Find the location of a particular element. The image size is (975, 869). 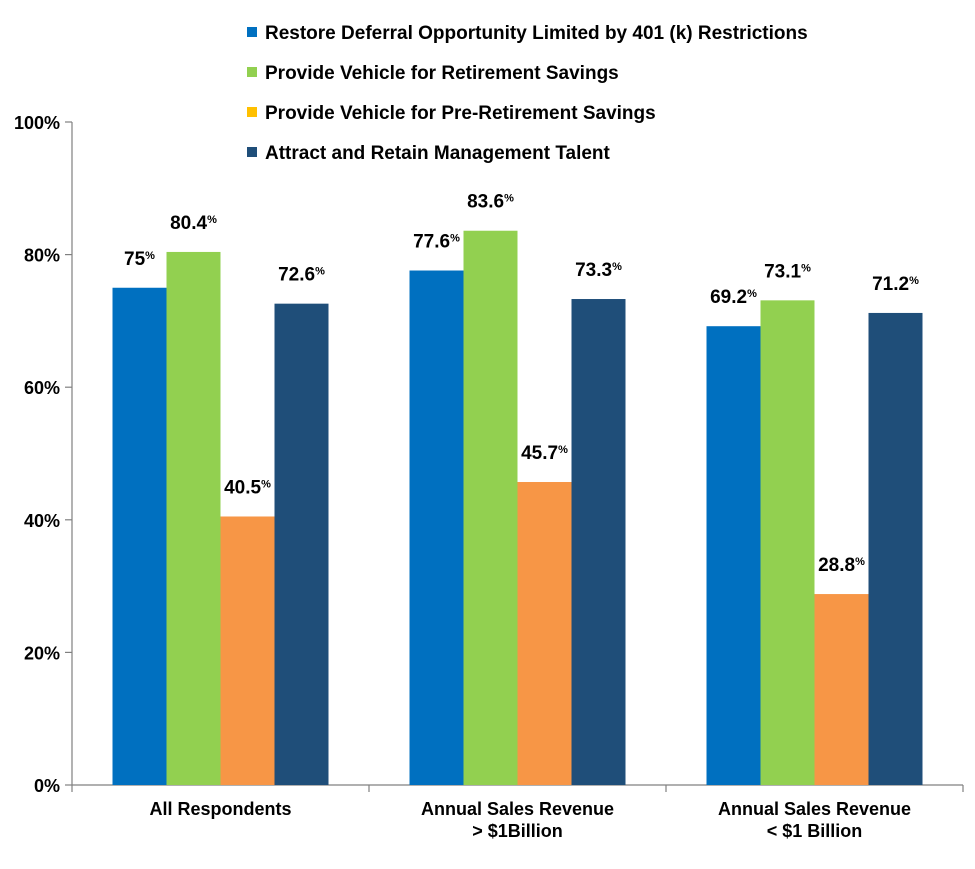

y-tick-label: 80% is located at coordinates (42, 256).